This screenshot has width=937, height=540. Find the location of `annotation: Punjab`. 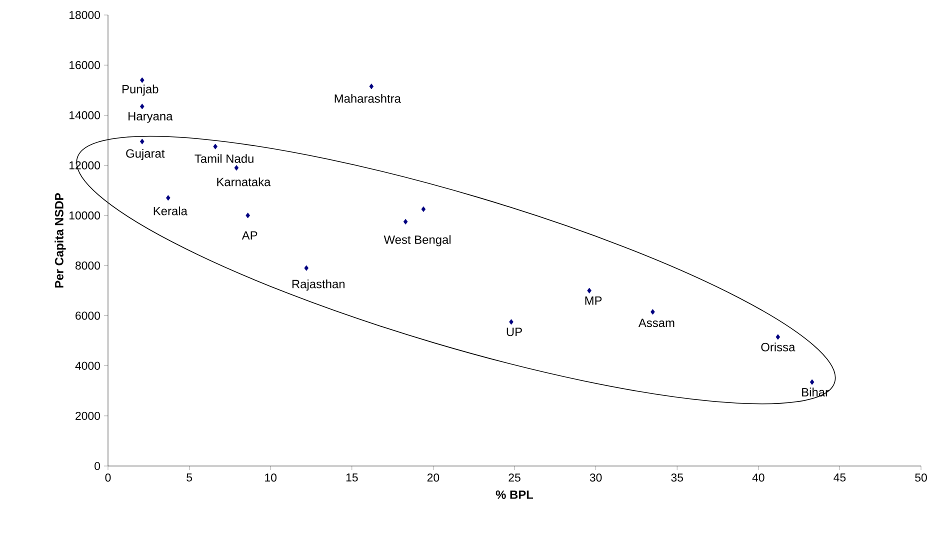

annotation: Punjab is located at coordinates (140, 90).